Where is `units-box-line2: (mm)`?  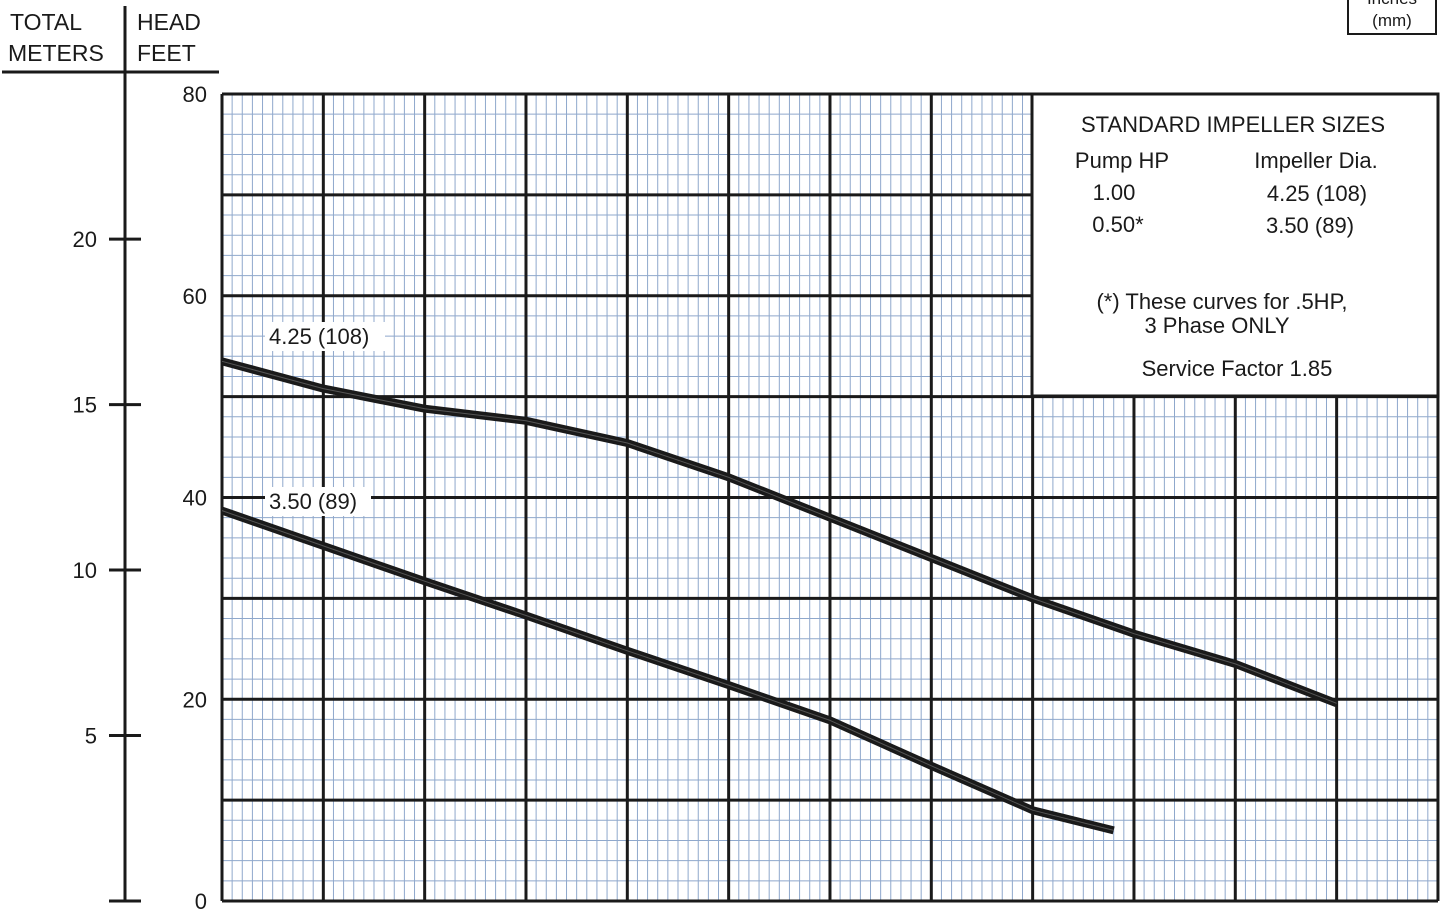 units-box-line2: (mm) is located at coordinates (1392, 20).